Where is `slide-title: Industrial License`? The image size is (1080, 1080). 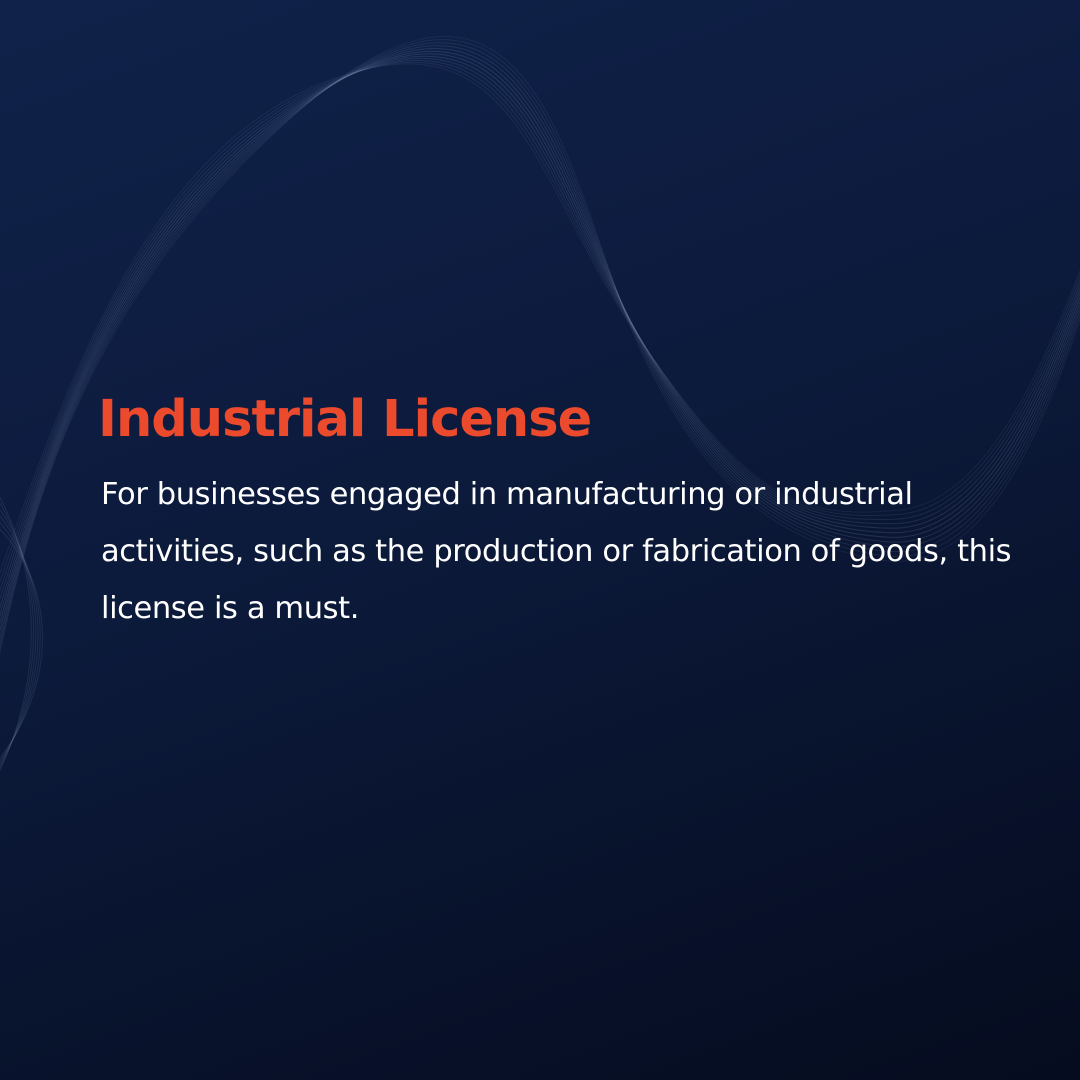
slide-title: Industrial License is located at coordinates (345, 419).